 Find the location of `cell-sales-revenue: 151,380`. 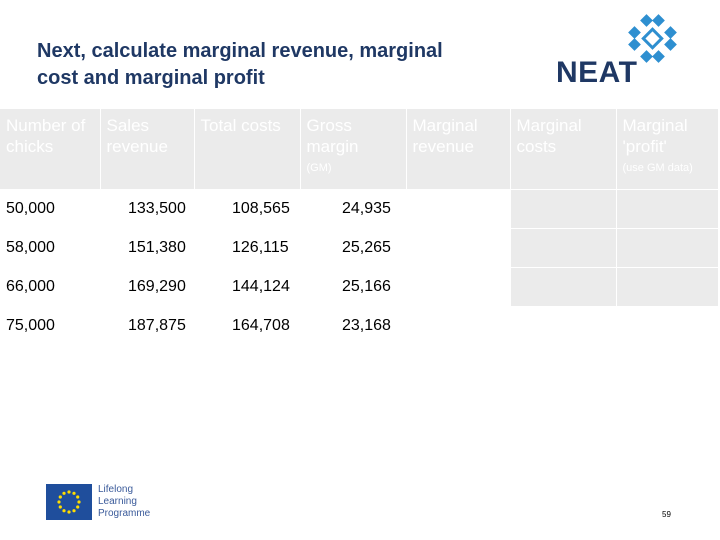

cell-sales-revenue: 151,380 is located at coordinates (147, 248).